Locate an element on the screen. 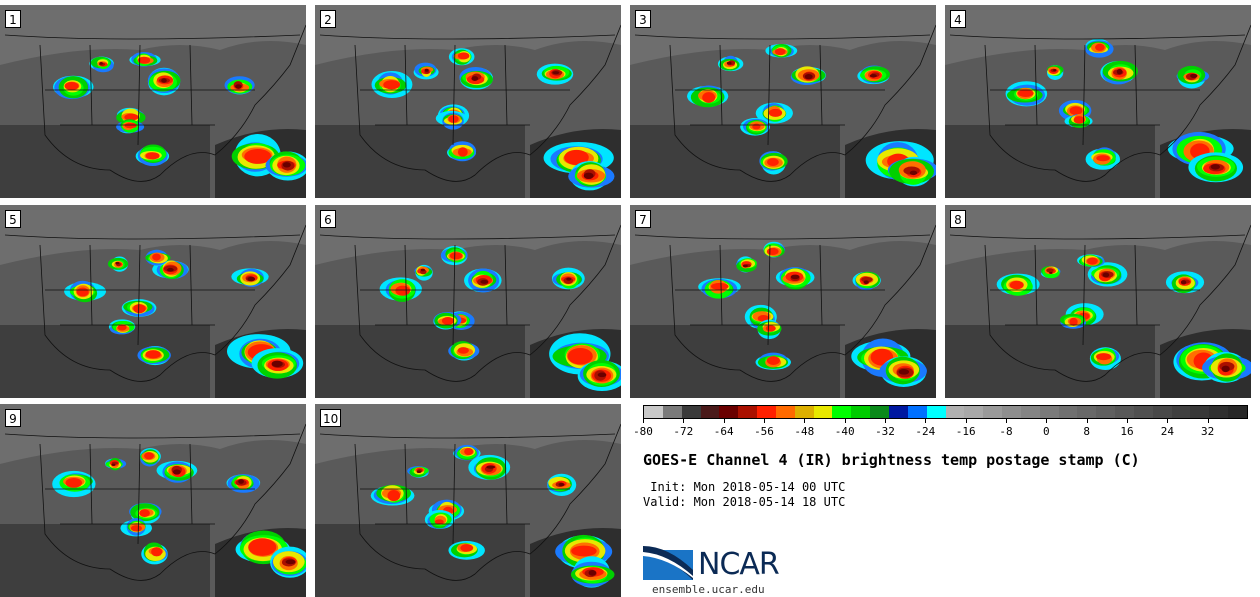 Image resolution: width=1260 pixels, height=597 pixels. postage-stamp-panel-2: 2 is located at coordinates (468, 101).